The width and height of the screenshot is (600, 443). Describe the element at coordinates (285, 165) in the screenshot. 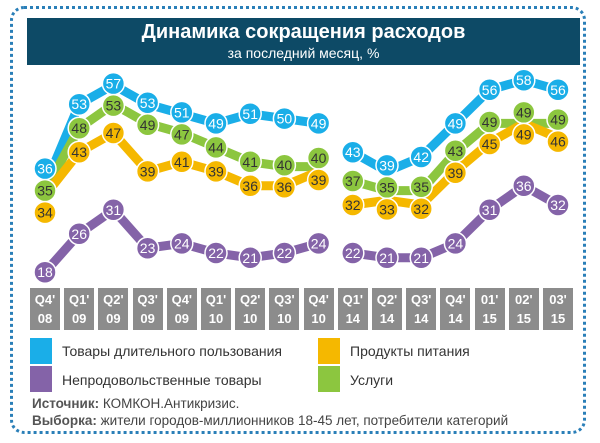

I see `data-label: 40` at that location.